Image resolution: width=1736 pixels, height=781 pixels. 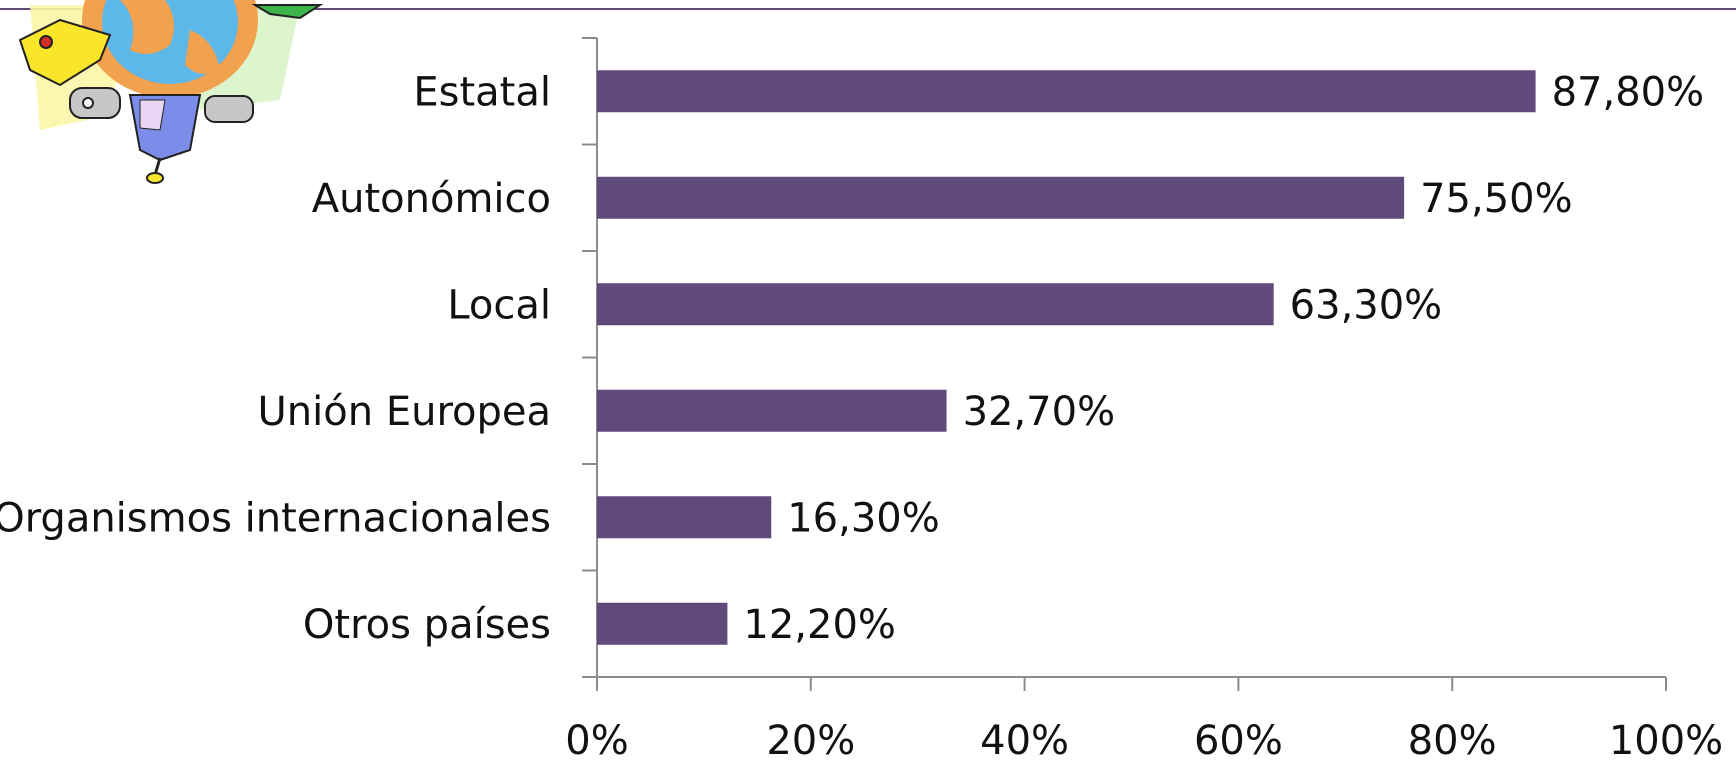 What do you see at coordinates (1666, 741) in the screenshot?
I see `x-tick-label: 100%` at bounding box center [1666, 741].